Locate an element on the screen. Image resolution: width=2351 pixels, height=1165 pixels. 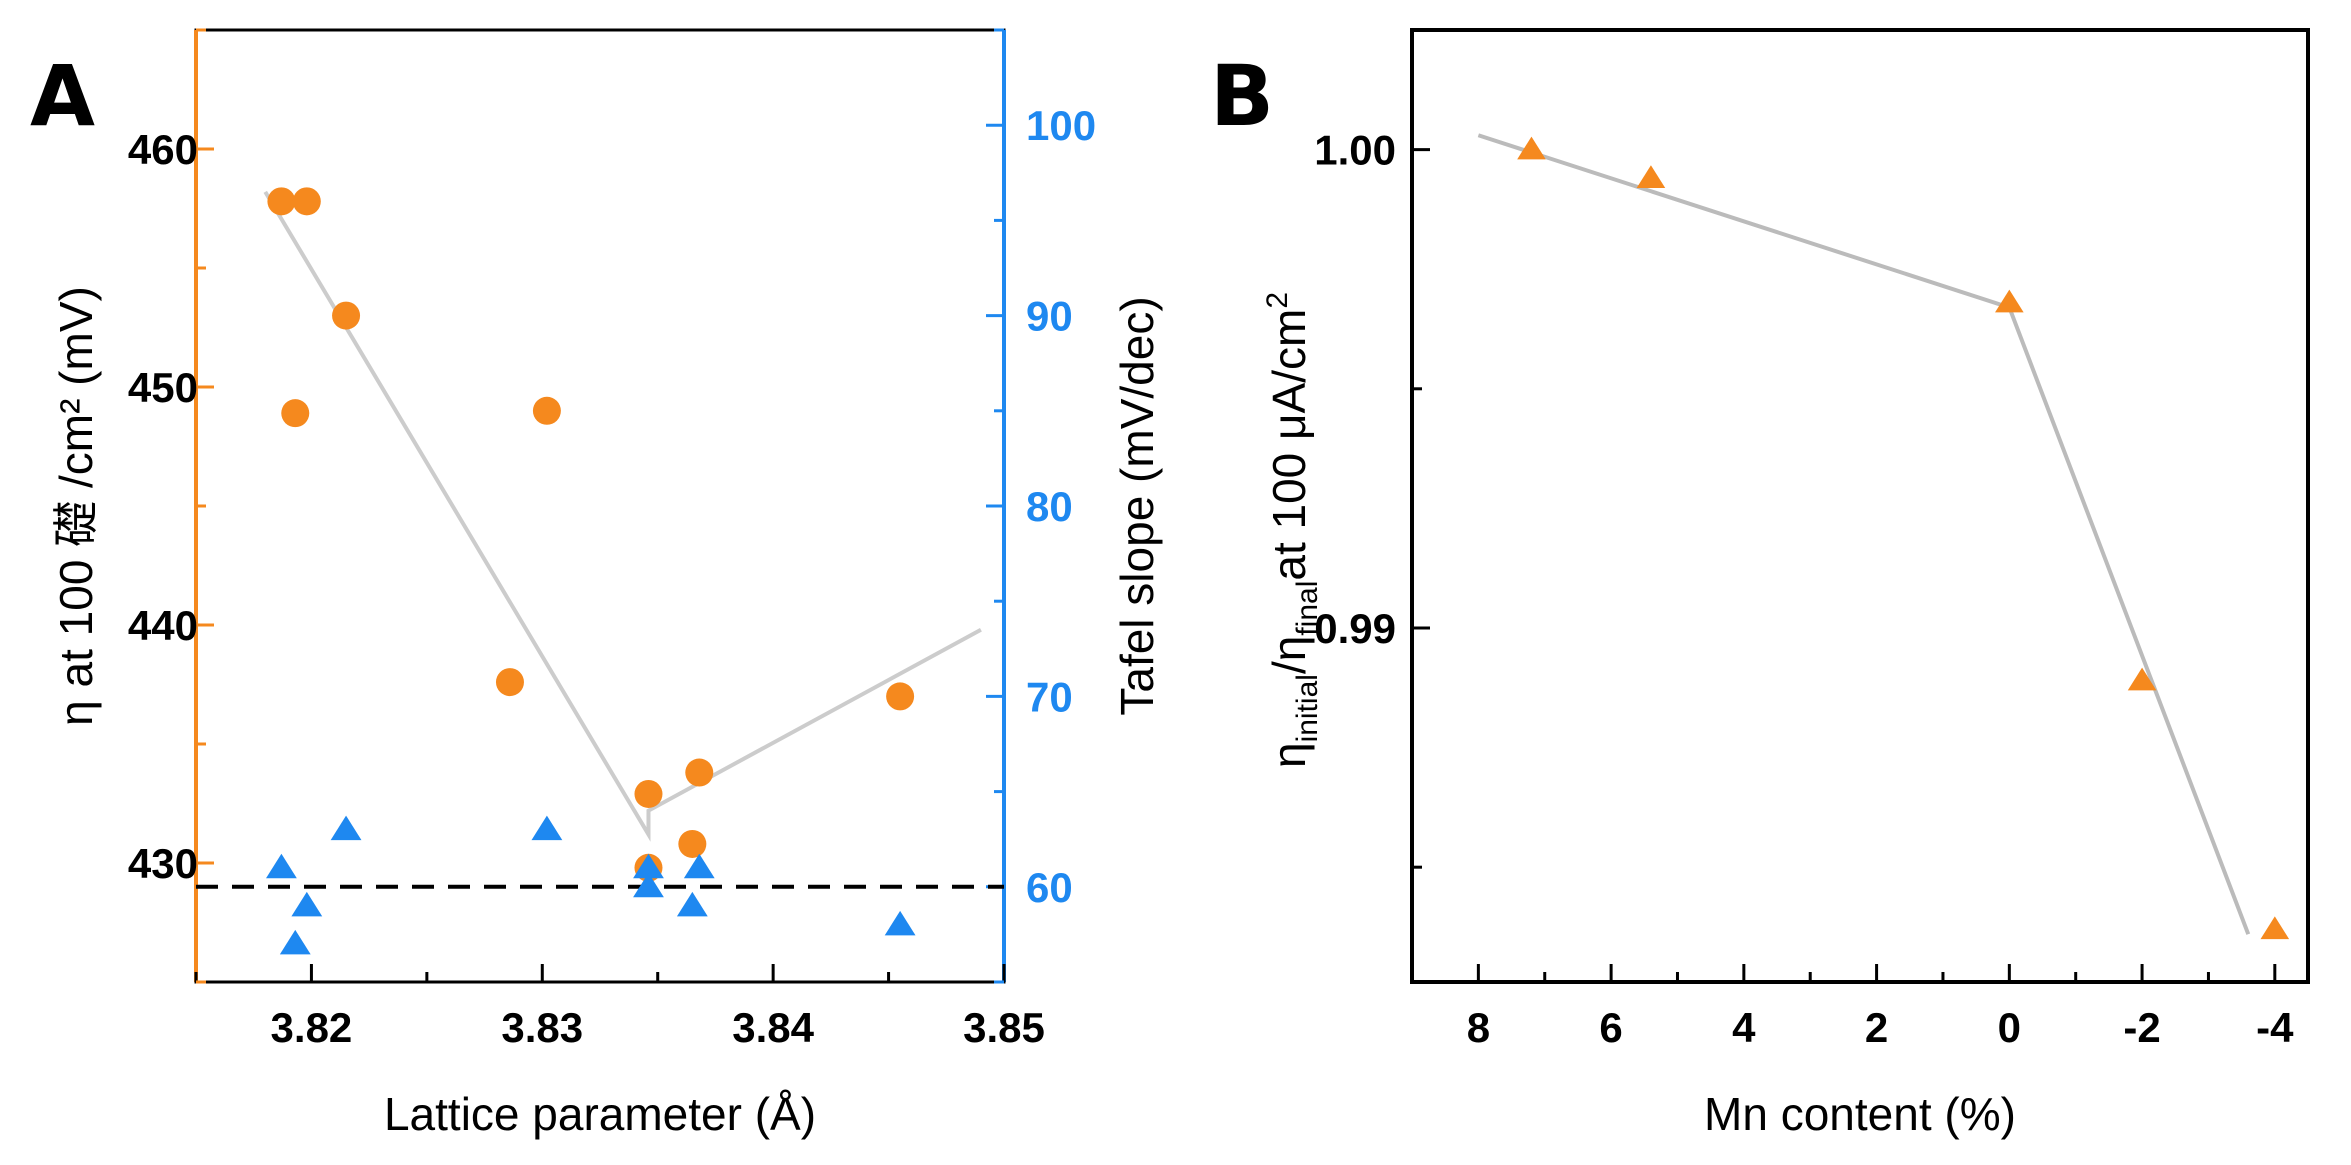
y-right-tick-label-3: 90 is located at coordinates (1049, 316).